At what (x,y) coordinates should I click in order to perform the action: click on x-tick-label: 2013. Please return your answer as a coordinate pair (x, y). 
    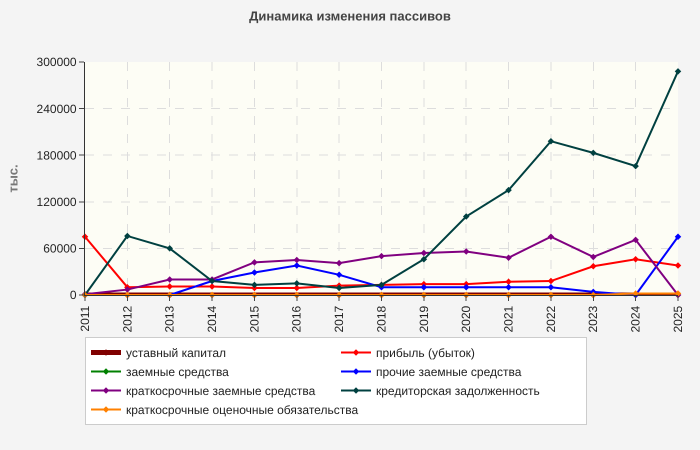
    Looking at the image, I should click on (169, 319).